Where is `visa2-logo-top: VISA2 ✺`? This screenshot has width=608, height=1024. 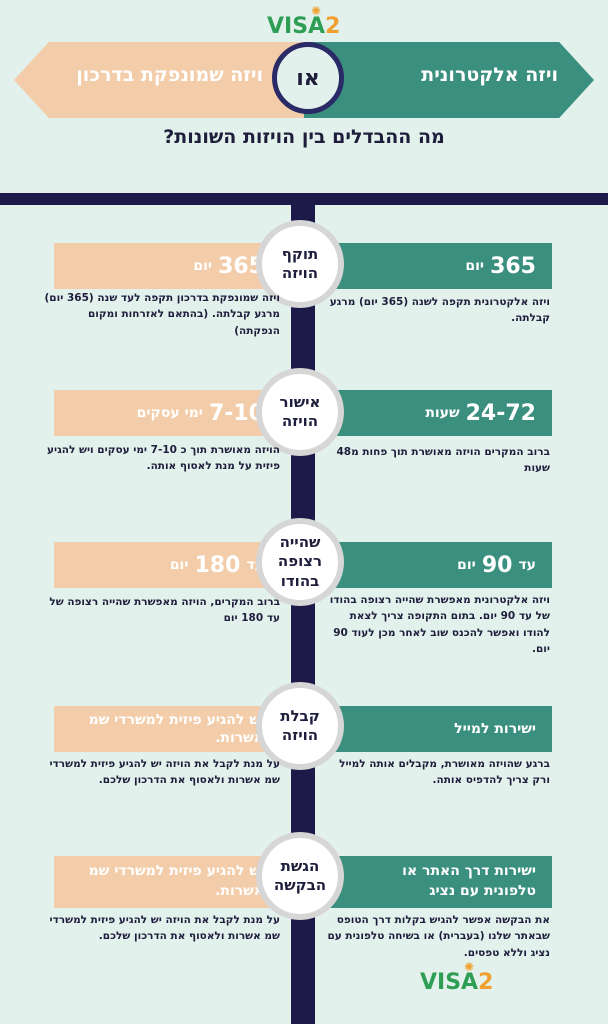
visa2-logo-top: VISA2 ✺ is located at coordinates (304, 21).